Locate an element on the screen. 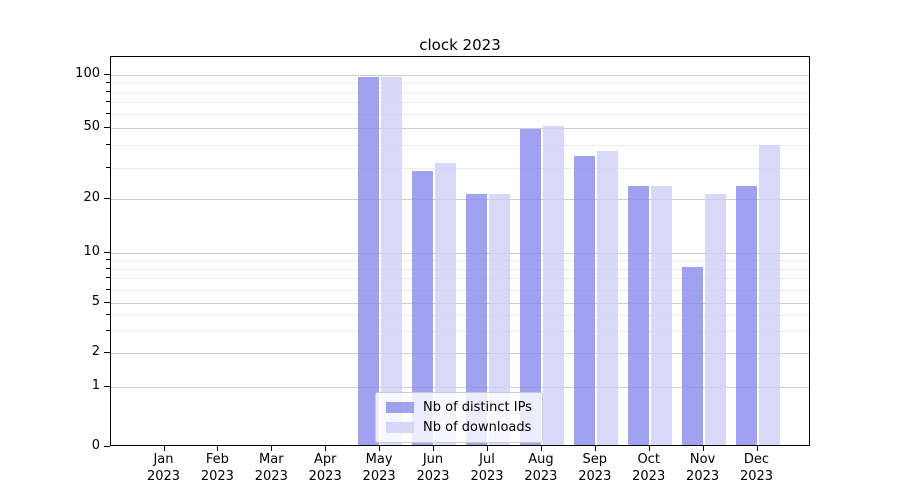 The image size is (900, 500). bar-downloads-dec is located at coordinates (769, 295).